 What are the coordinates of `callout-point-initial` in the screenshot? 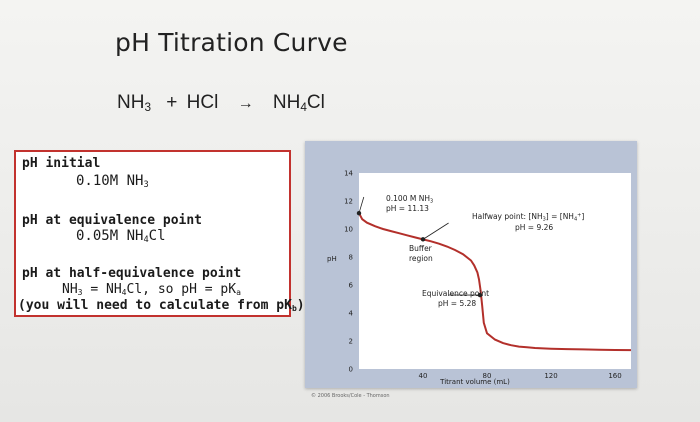 It's located at (359, 213).